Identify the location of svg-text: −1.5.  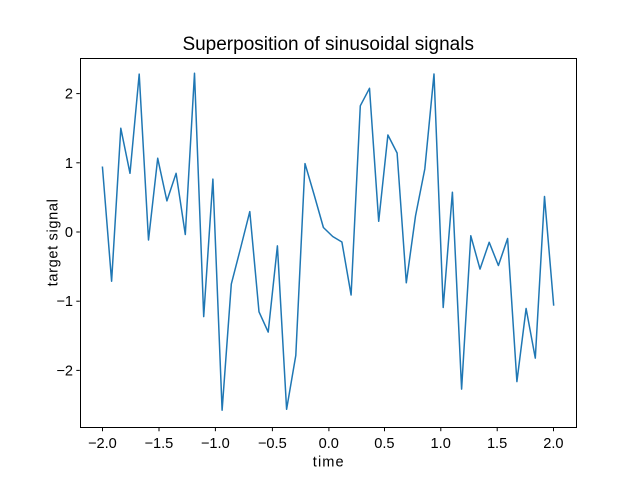
(158, 444).